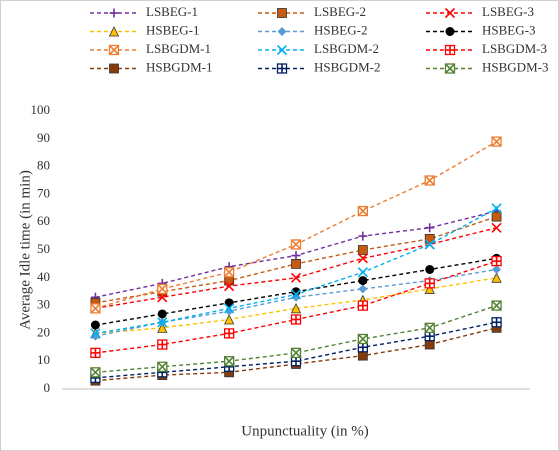 This screenshot has width=559, height=451. I want to click on y-tick-label: 60, so click(43, 220).